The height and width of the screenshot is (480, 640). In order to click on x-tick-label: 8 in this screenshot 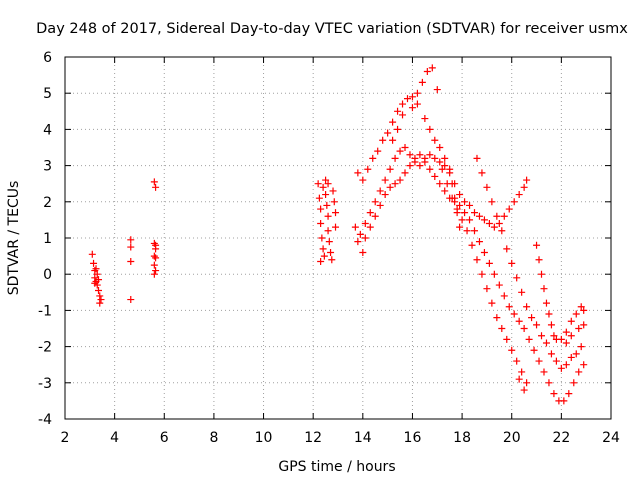, I will do `click(213, 438)`.